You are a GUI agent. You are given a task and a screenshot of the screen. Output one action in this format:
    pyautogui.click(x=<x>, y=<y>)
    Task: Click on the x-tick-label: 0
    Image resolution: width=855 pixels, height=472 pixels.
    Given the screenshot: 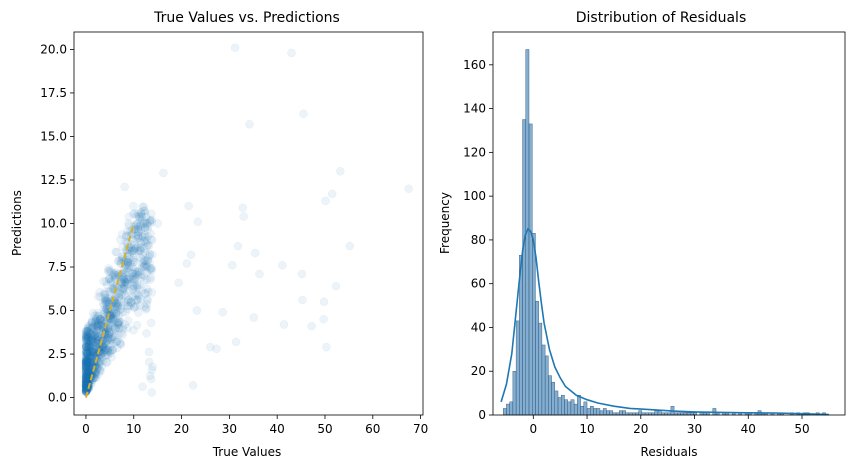 What is the action you would take?
    pyautogui.click(x=533, y=429)
    